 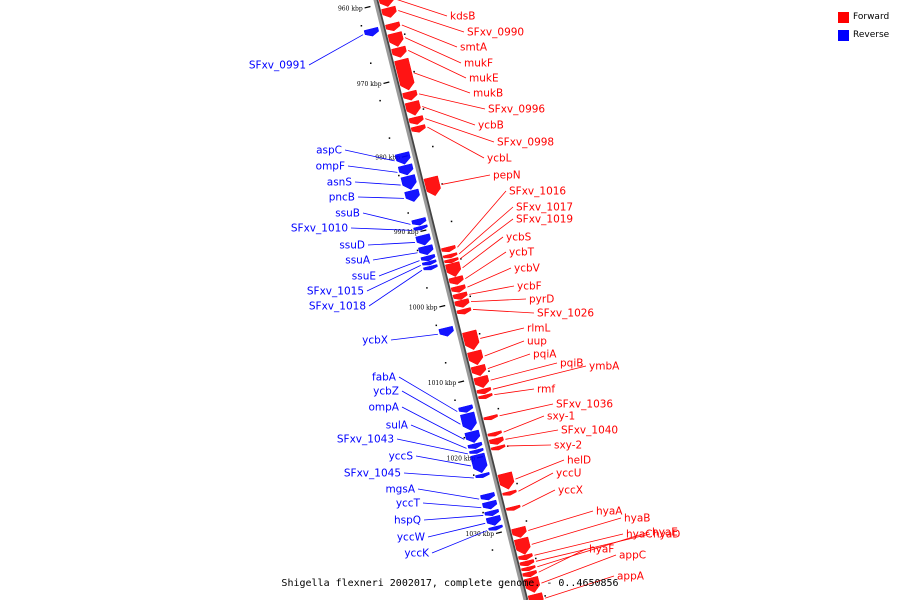 I want to click on gene-label-ycbZ: ycbZ, so click(x=386, y=392).